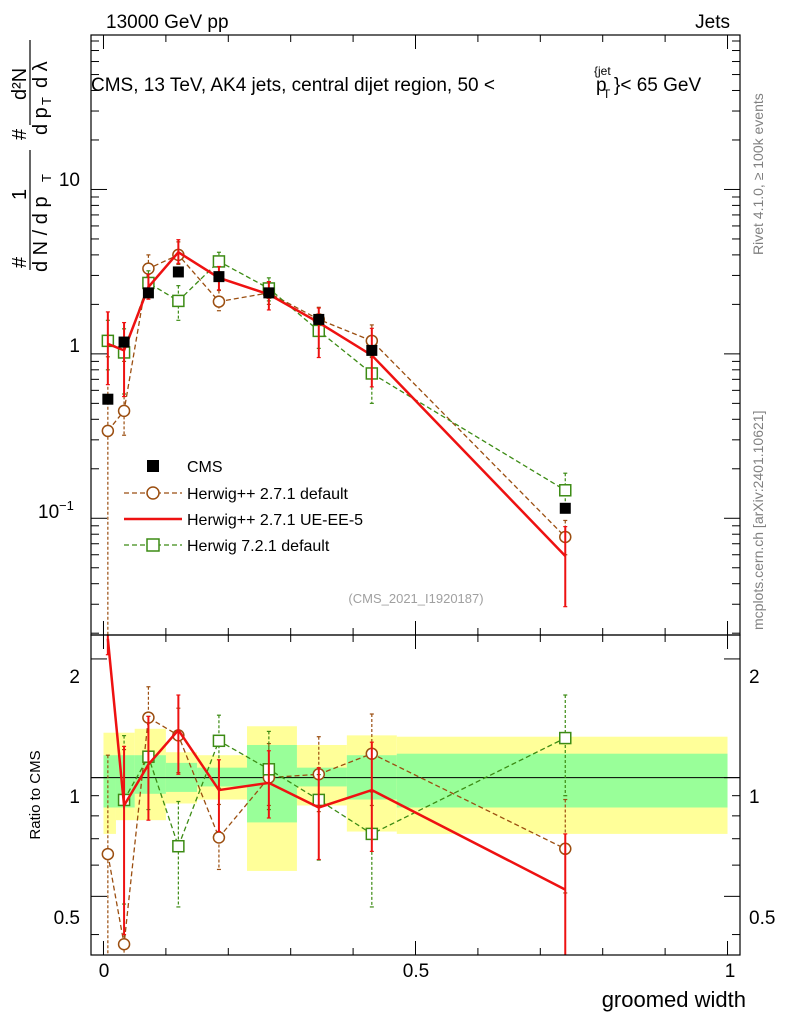 This screenshot has height=1024, width=786. I want to click on x-tick-0: 0, so click(104, 971).